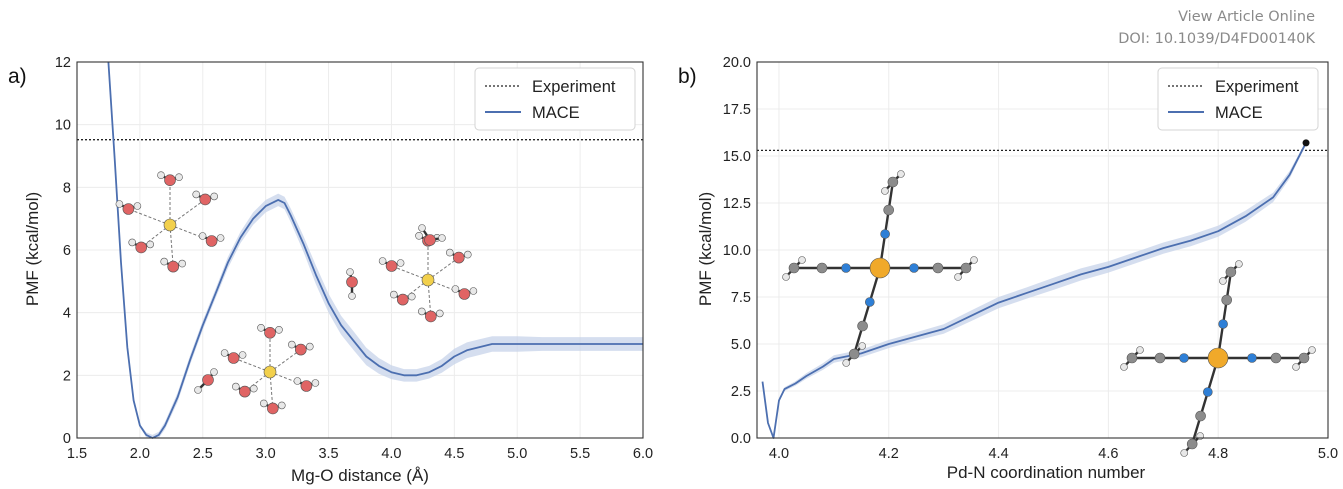 Image resolution: width=1343 pixels, height=489 pixels. What do you see at coordinates (360, 475) in the screenshot?
I see `panel-a-x-axis-label: Mg-O distance (Å)` at bounding box center [360, 475].